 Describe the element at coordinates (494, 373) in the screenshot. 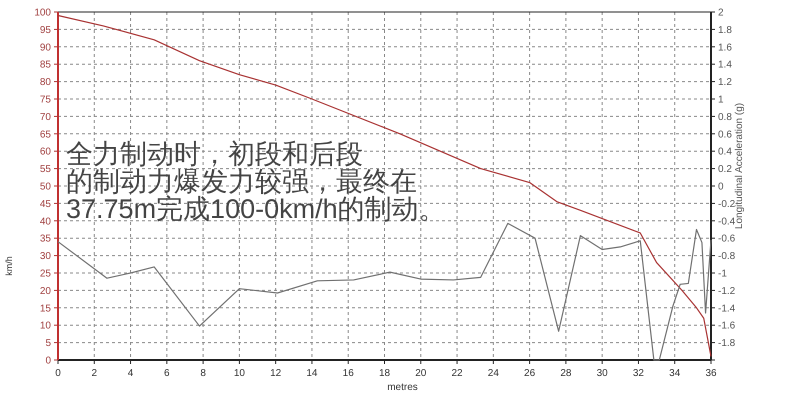

I see `x-tick-label: 24` at that location.